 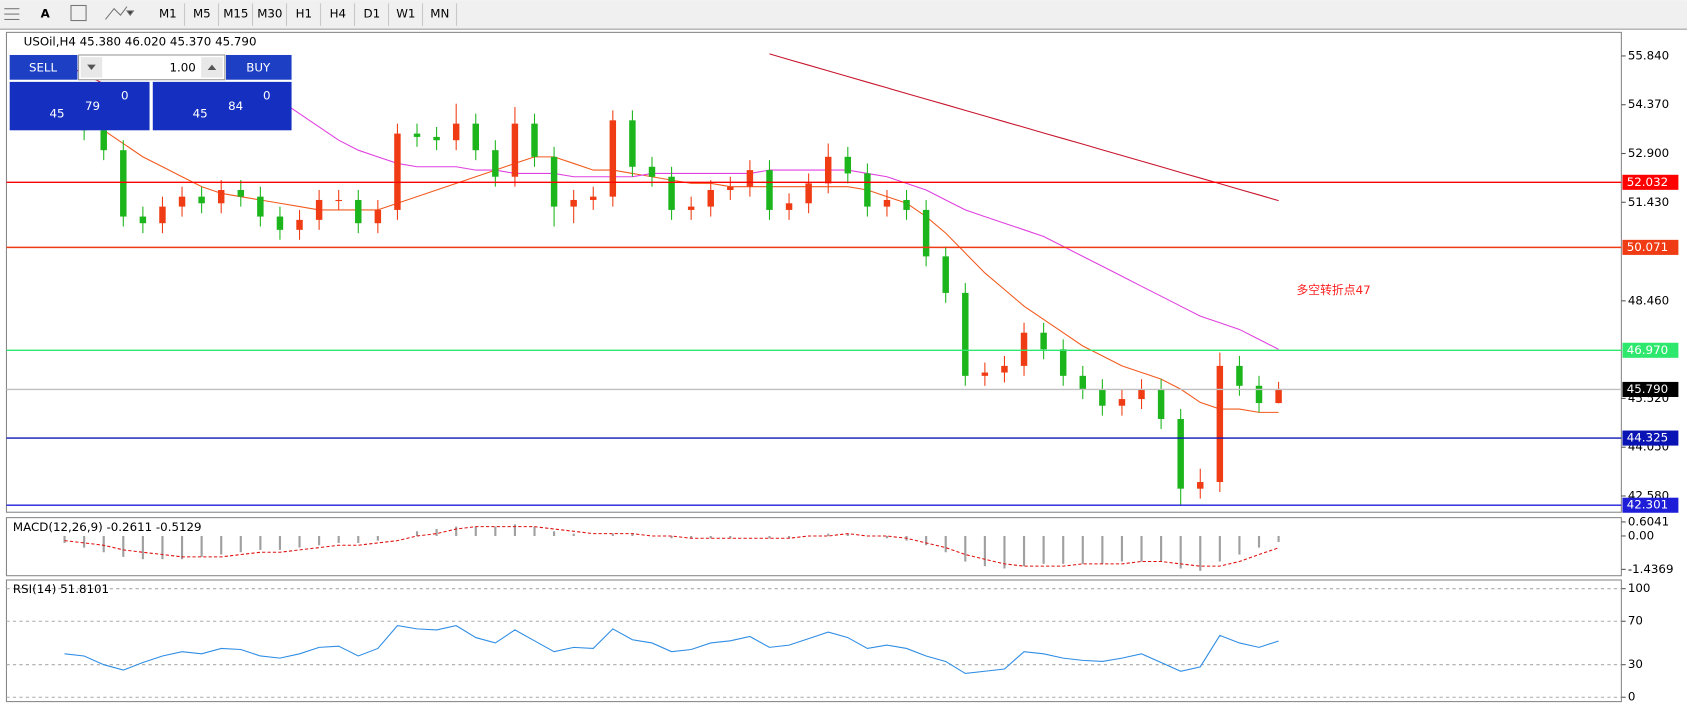 I want to click on rsi-title: RSI(14) 51.8101, so click(x=61, y=589).